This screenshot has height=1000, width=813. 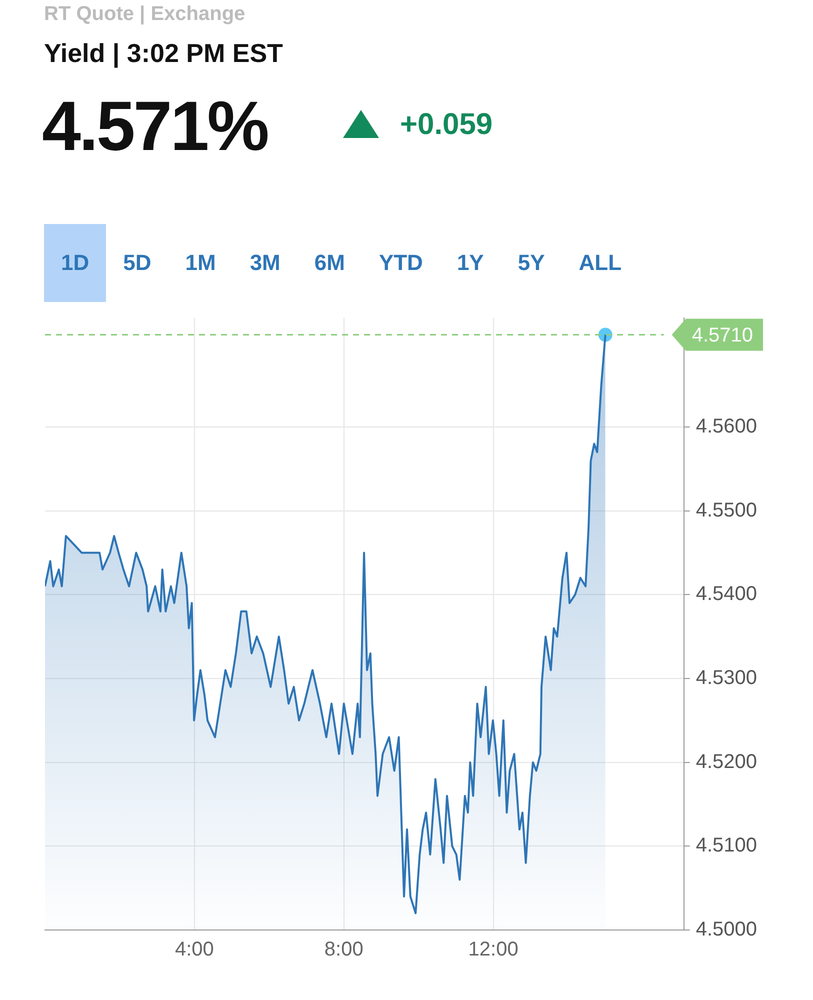 What do you see at coordinates (726, 427) in the screenshot?
I see `y-tick-label: 4.5600` at bounding box center [726, 427].